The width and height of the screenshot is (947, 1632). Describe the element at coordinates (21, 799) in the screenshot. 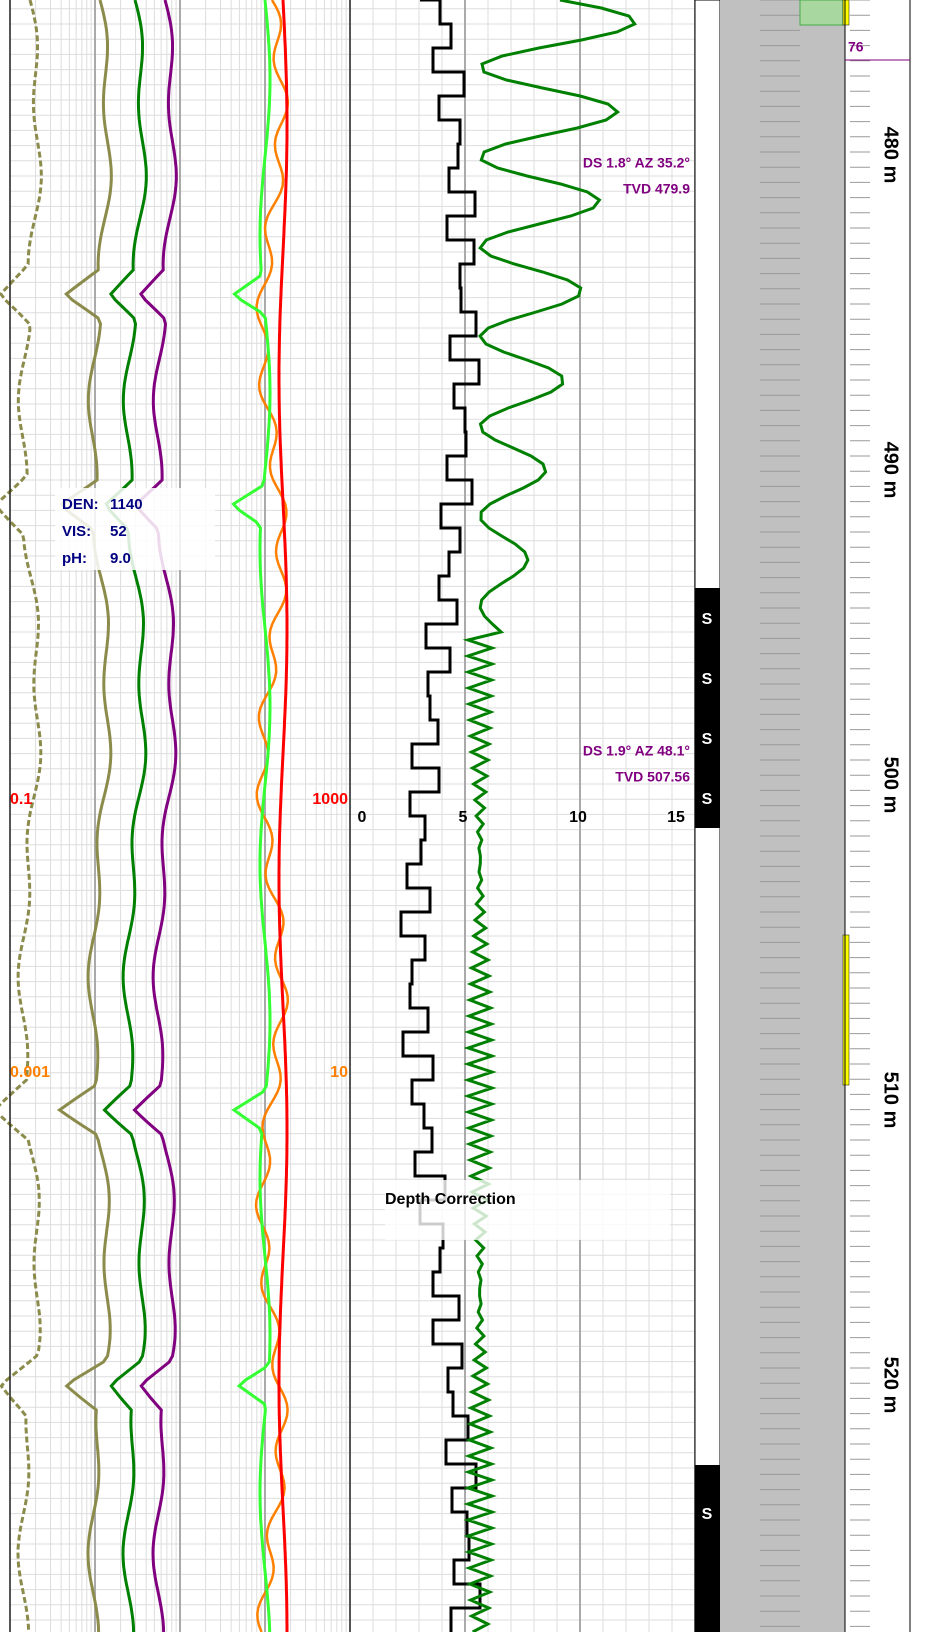

I see `scale-label: 0.1` at that location.